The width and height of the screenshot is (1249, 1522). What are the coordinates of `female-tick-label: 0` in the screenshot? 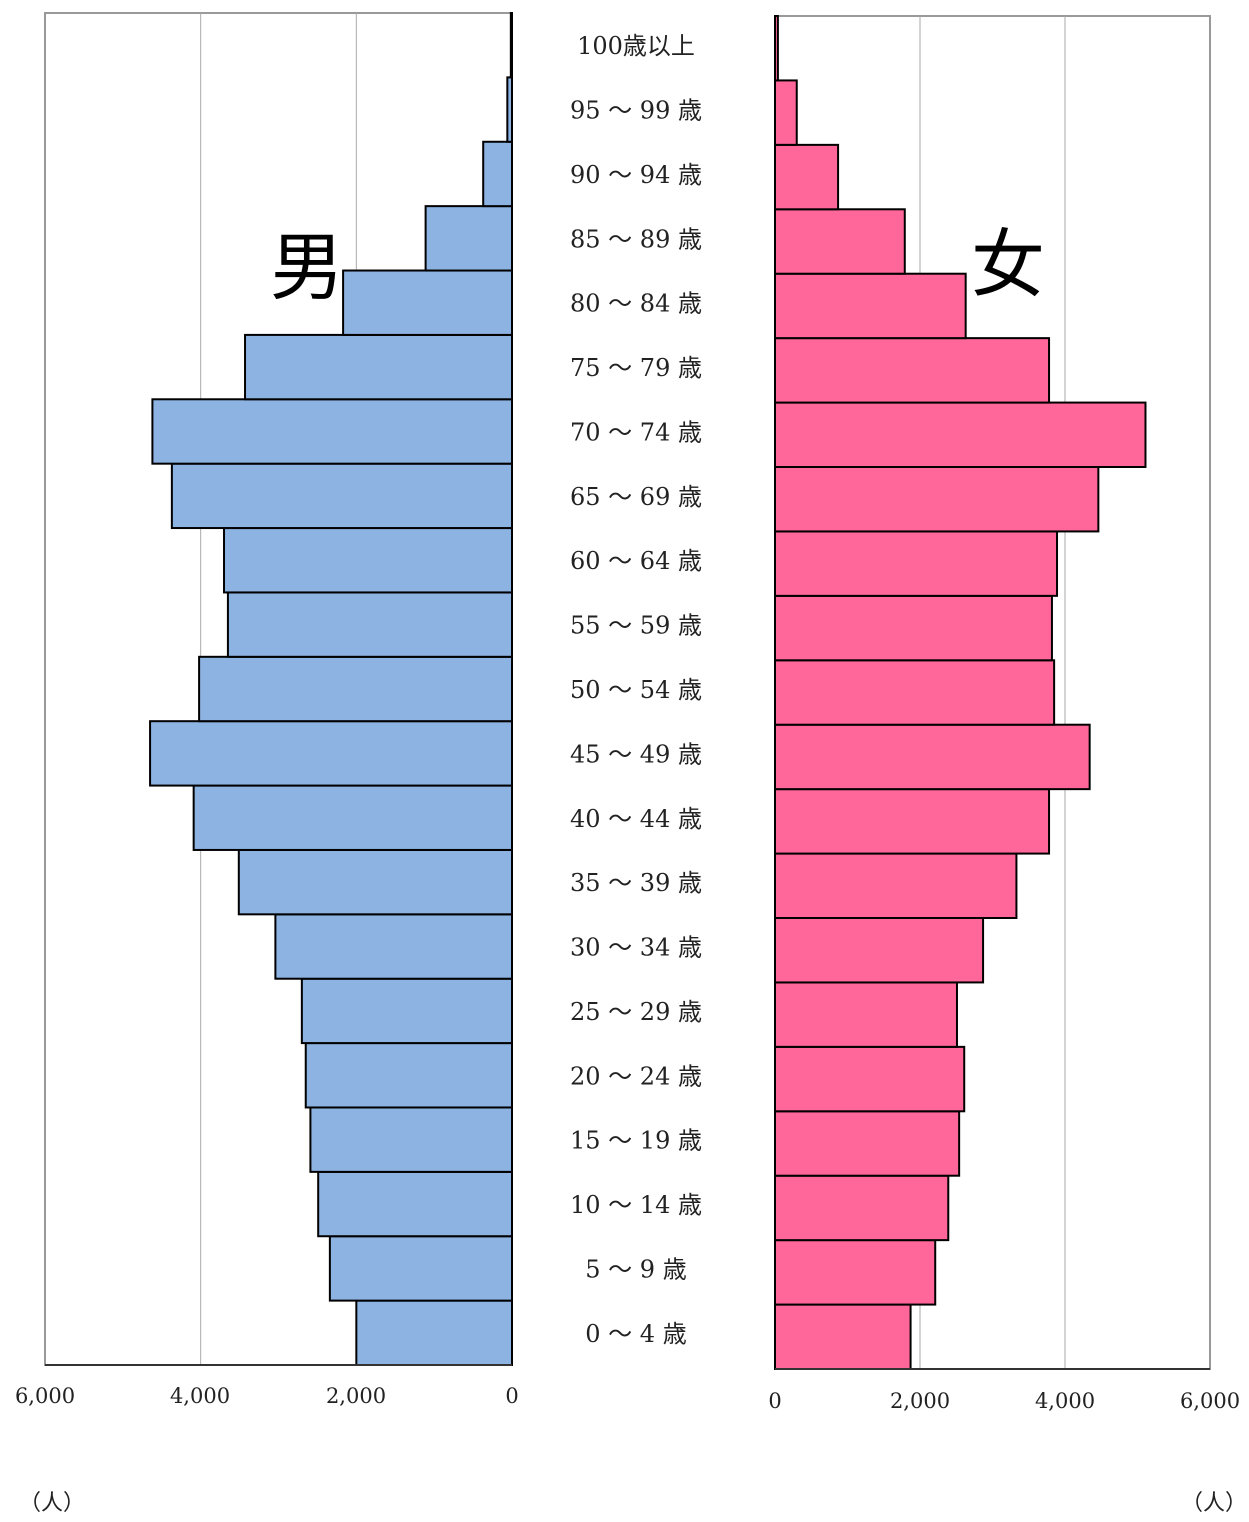 It's located at (774, 1401).